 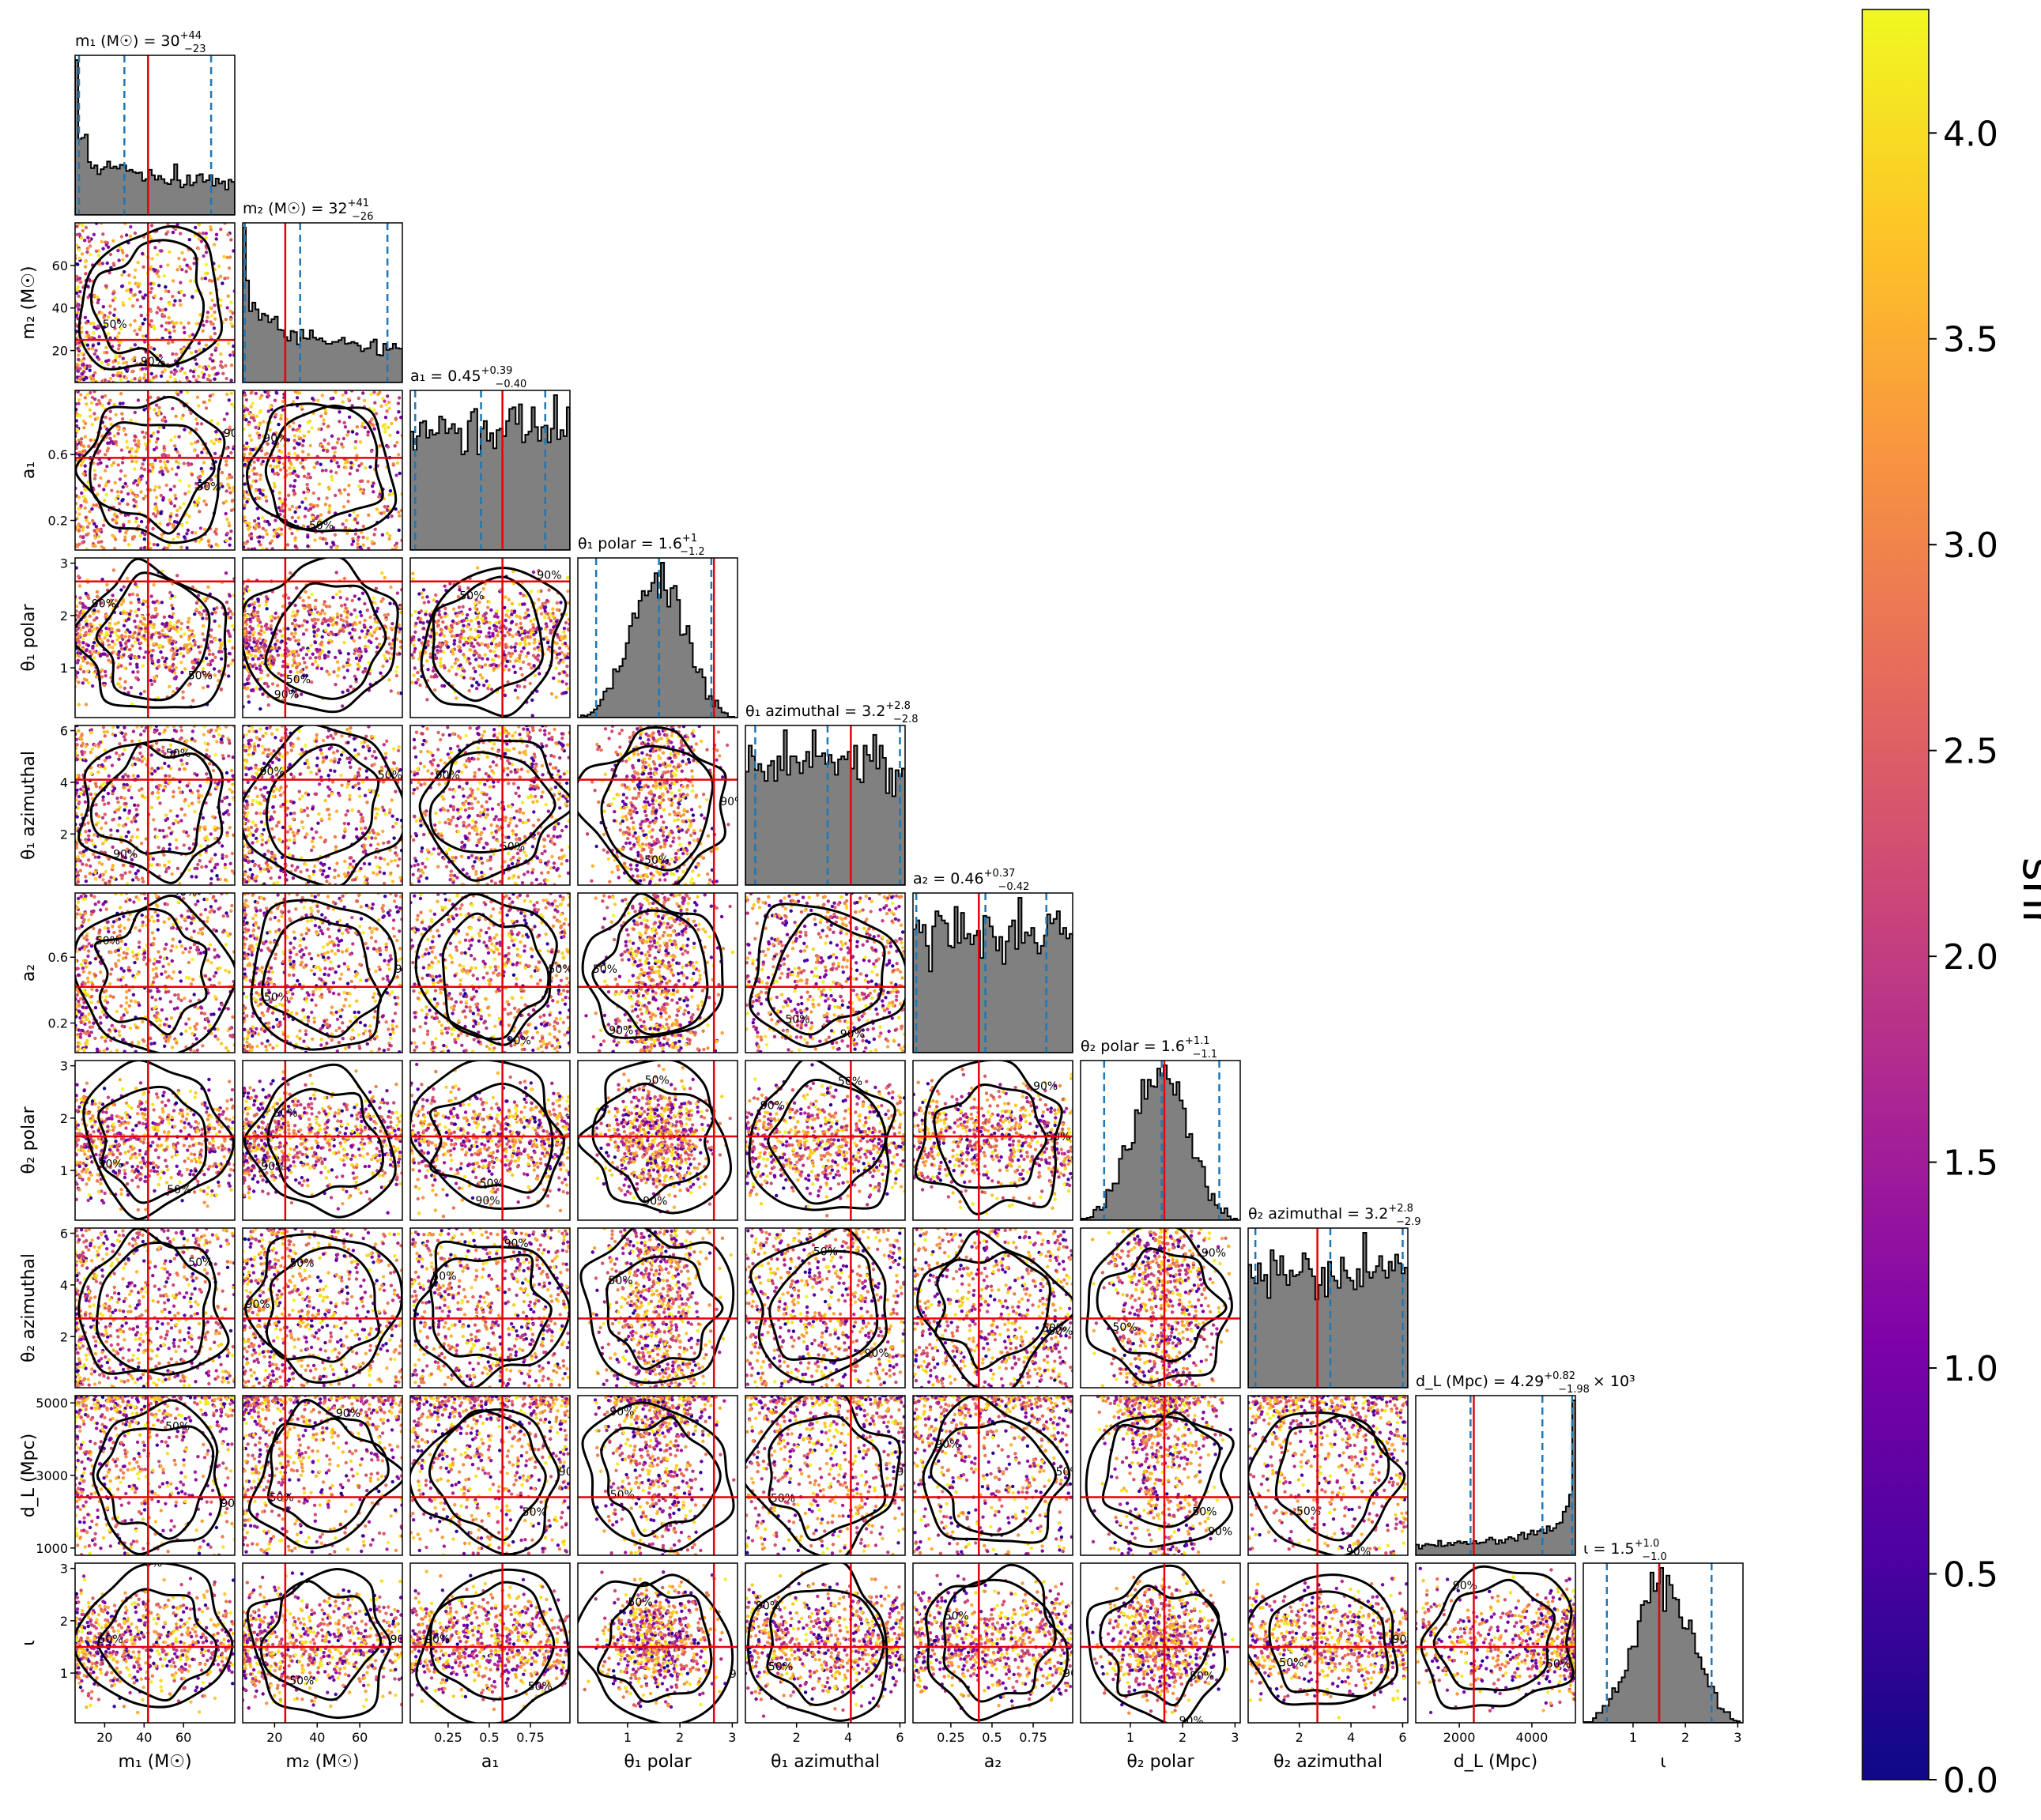 What do you see at coordinates (195, 49) in the screenshot?
I see `title-lower: −23` at bounding box center [195, 49].